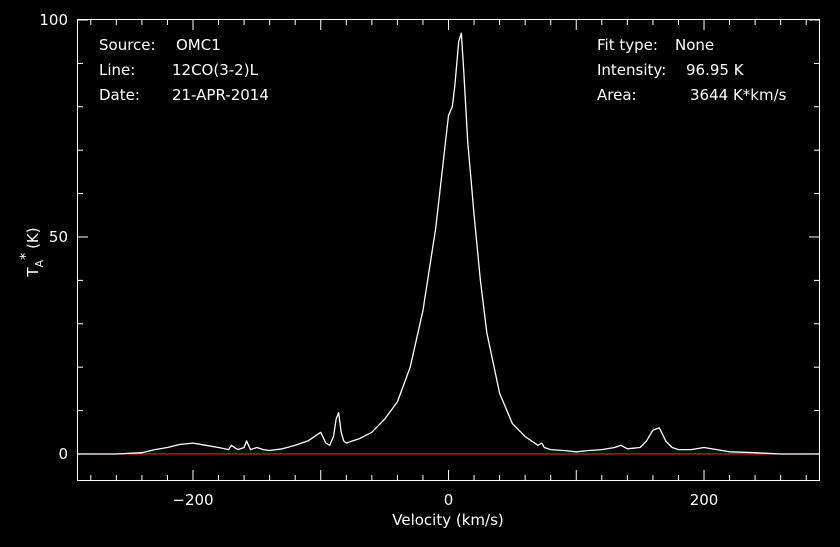 The image size is (840, 547). Describe the element at coordinates (220, 95) in the screenshot. I see `date-value: 21-APR-2014` at that location.